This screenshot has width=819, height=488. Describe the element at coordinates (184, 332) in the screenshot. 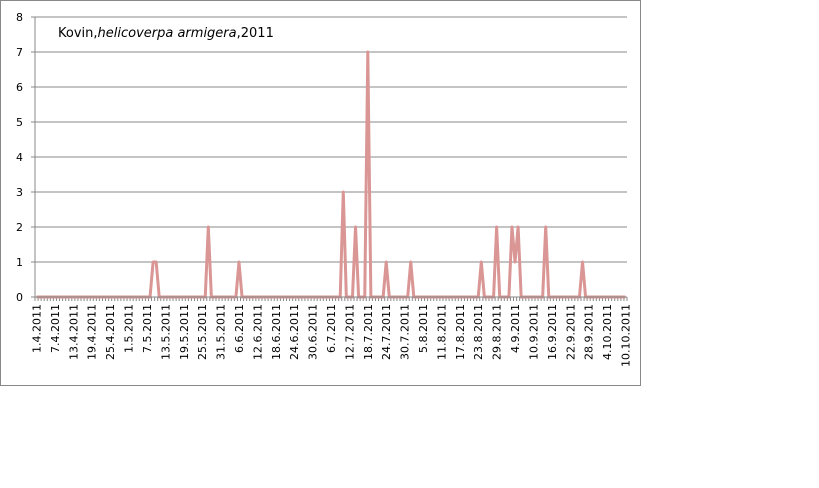

I see `x-tick-label: 19.5.2011` at that location.